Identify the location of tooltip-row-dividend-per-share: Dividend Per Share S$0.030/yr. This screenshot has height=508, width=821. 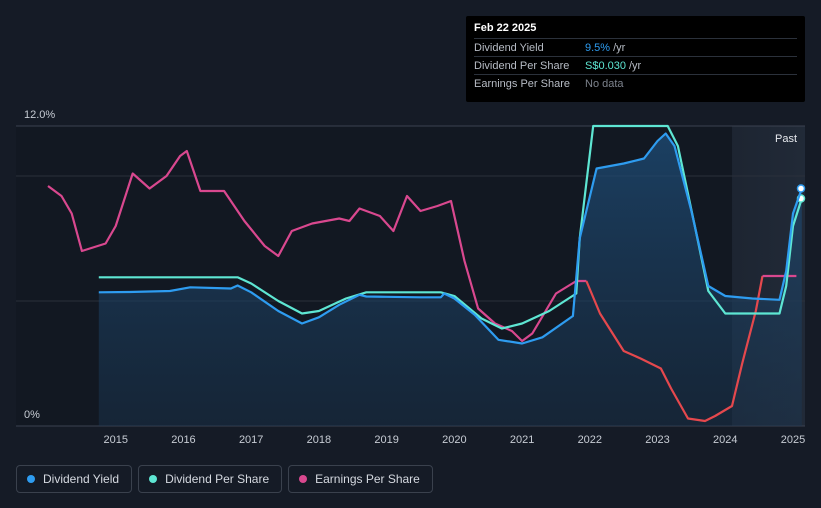
(635, 65).